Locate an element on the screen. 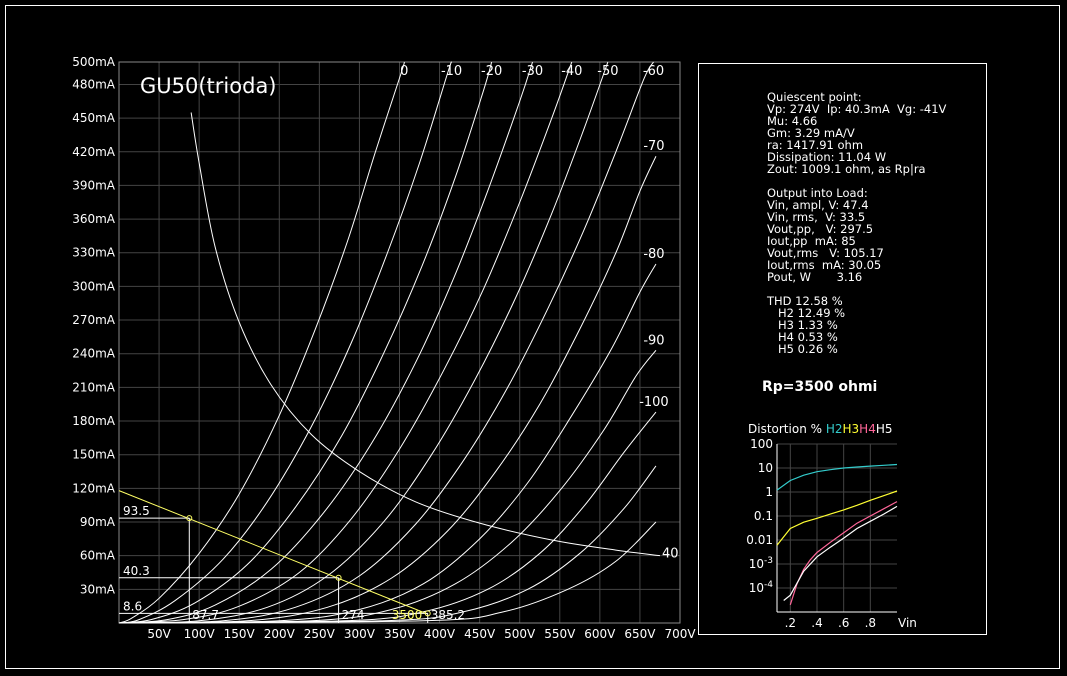 The height and width of the screenshot is (676, 1067). marker-y-label: 40.3 is located at coordinates (136, 571).